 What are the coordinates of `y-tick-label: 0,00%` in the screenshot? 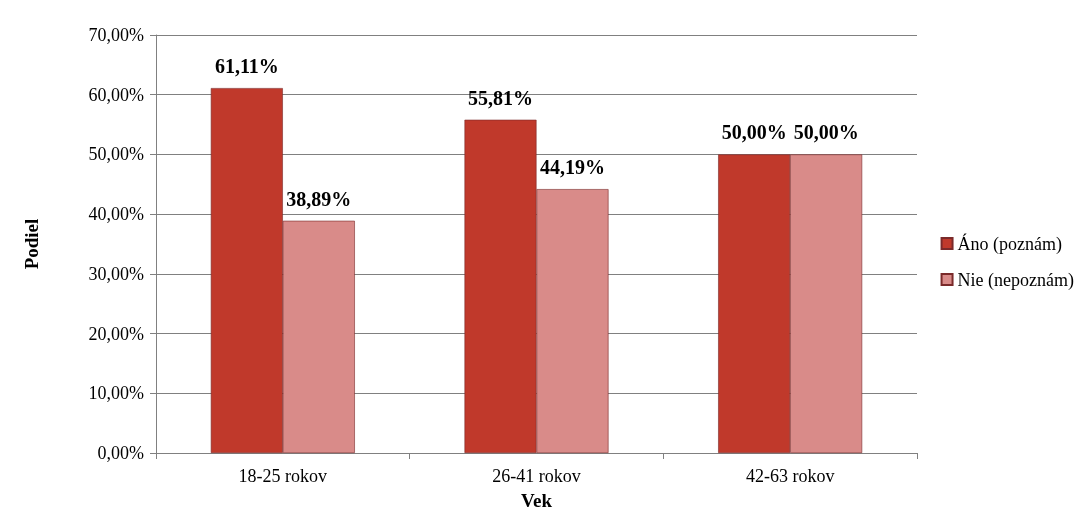 It's located at (120, 453).